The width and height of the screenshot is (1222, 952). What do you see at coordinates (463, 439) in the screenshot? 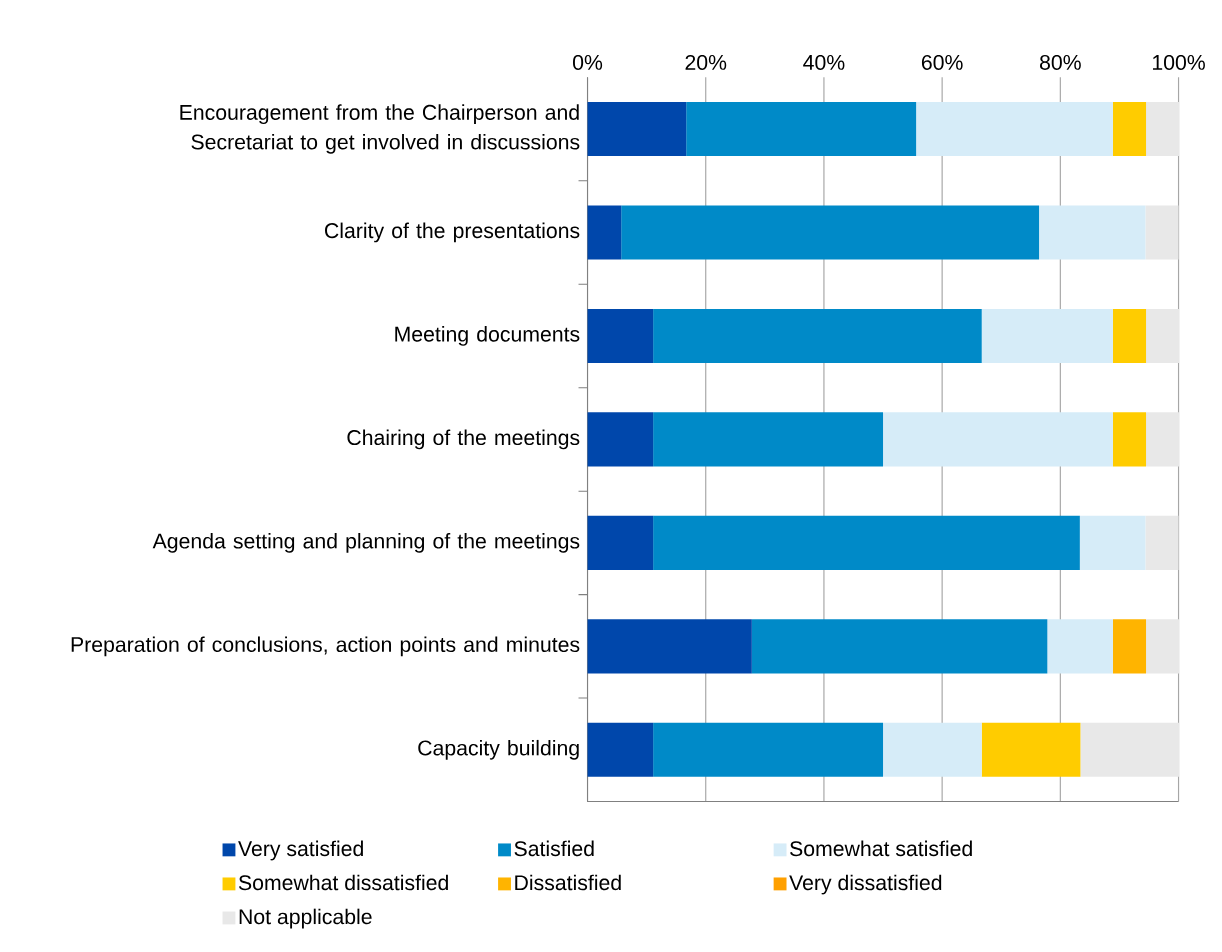
I see `y-tick-label: Chairing of the meetings` at bounding box center [463, 439].